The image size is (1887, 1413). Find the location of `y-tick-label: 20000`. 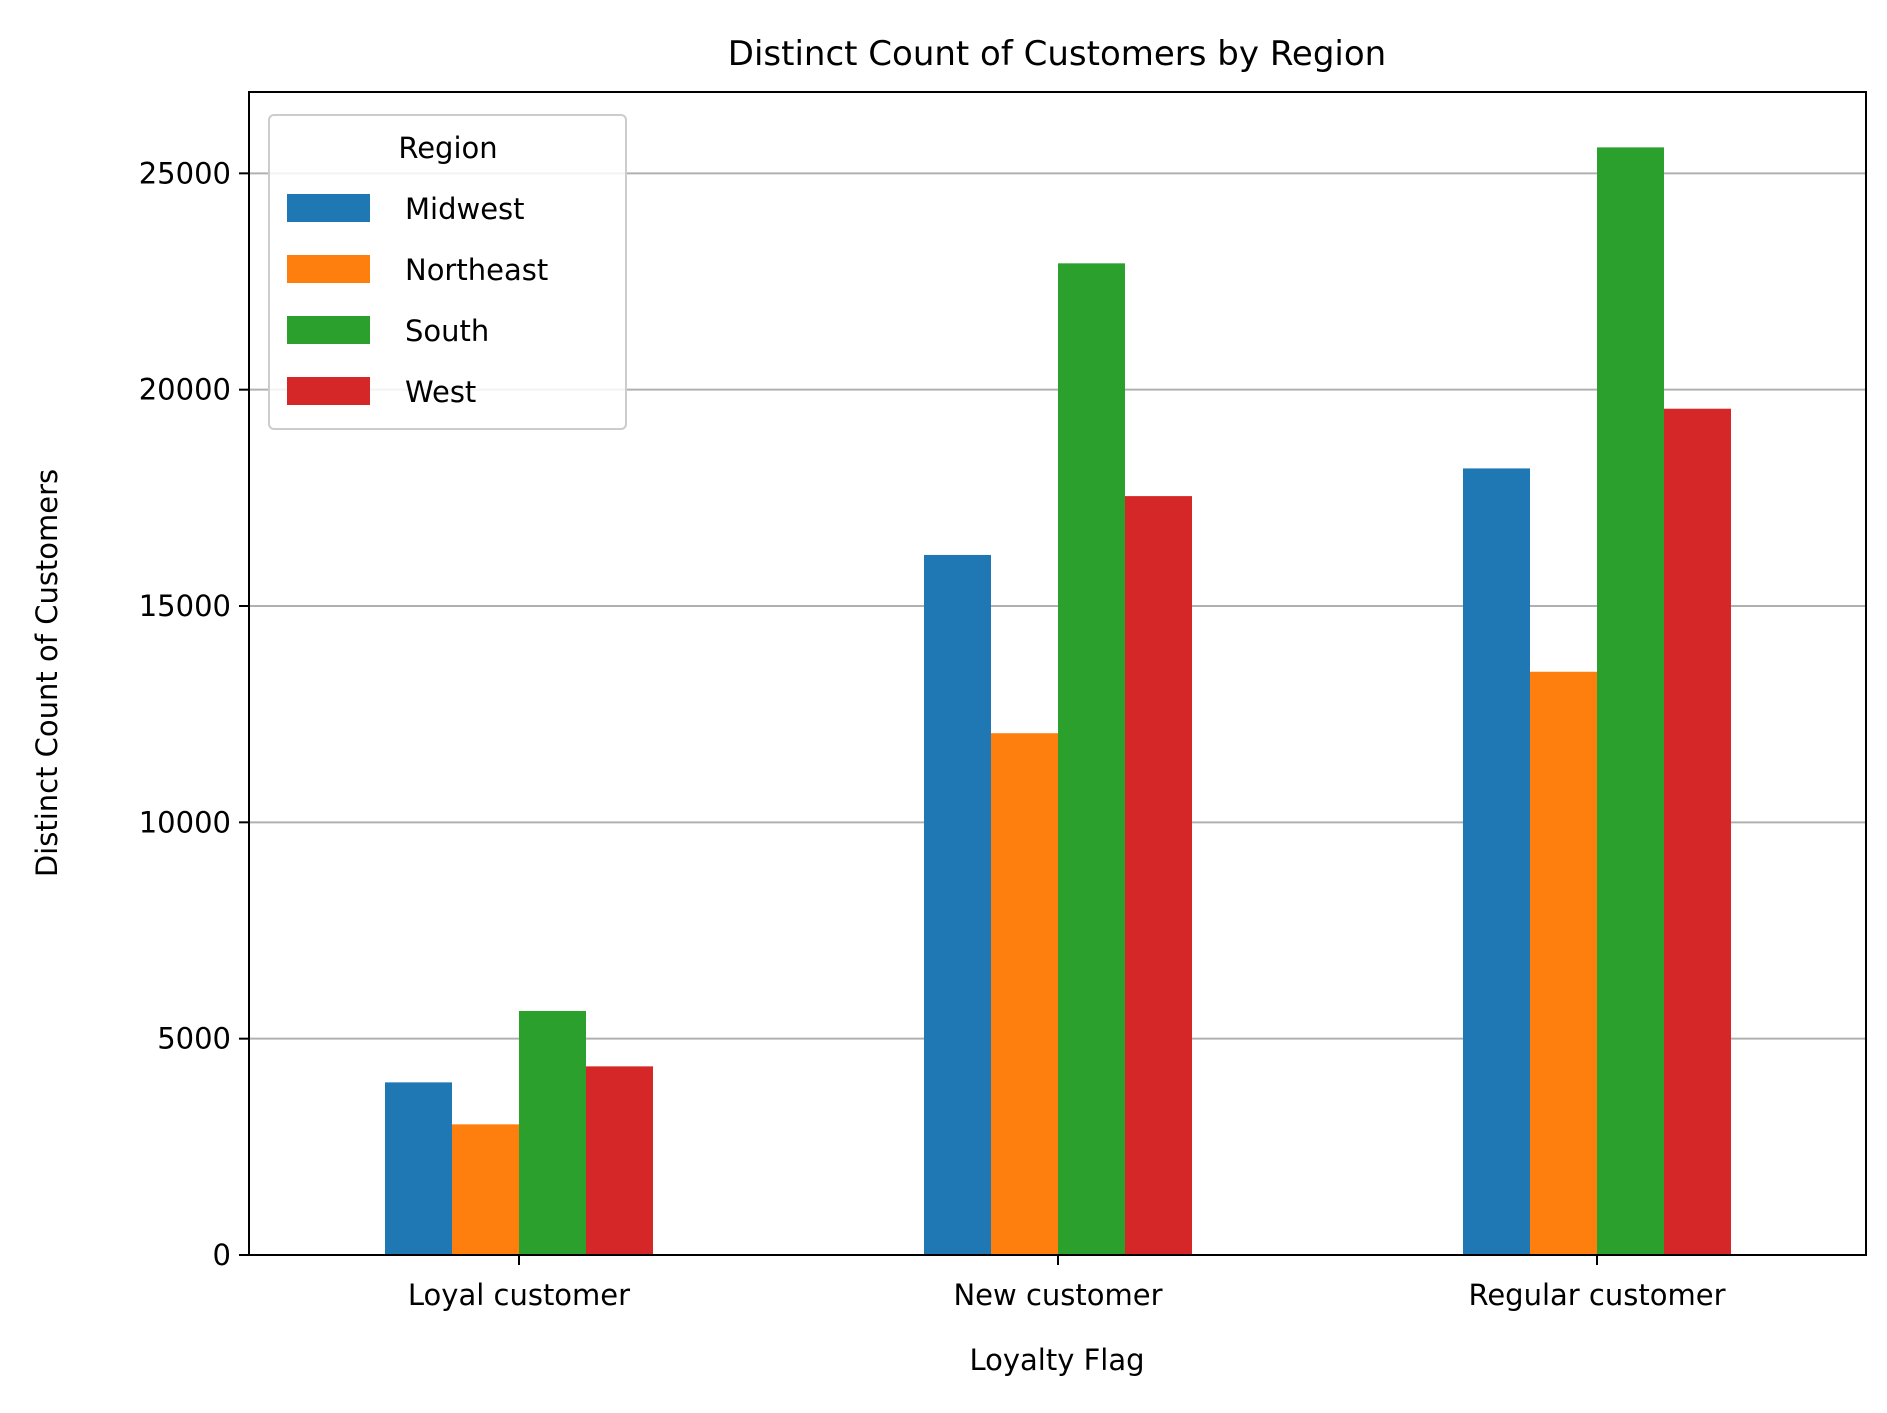

y-tick-label: 20000 is located at coordinates (185, 390).